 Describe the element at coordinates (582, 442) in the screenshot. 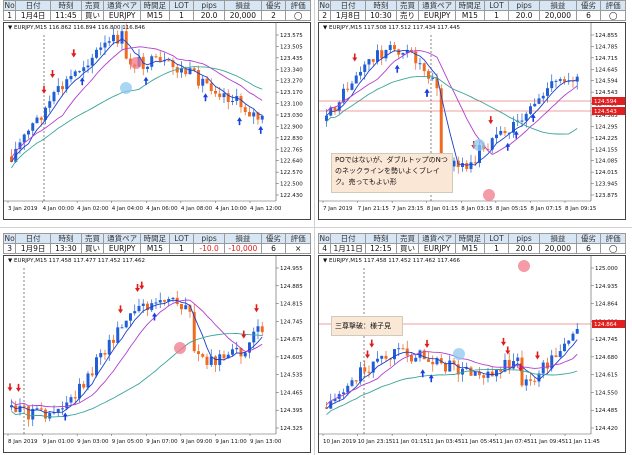

I see `time-label: 11 Jan 11:45` at that location.